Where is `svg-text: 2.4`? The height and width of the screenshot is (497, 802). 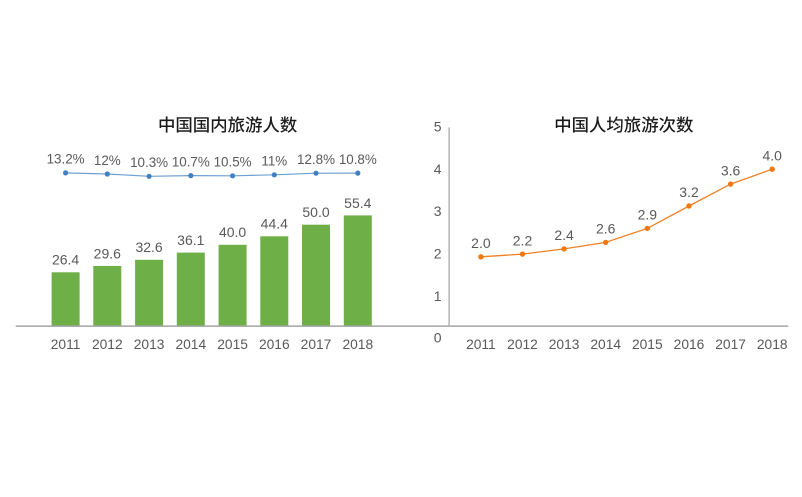
svg-text: 2.4 is located at coordinates (564, 235).